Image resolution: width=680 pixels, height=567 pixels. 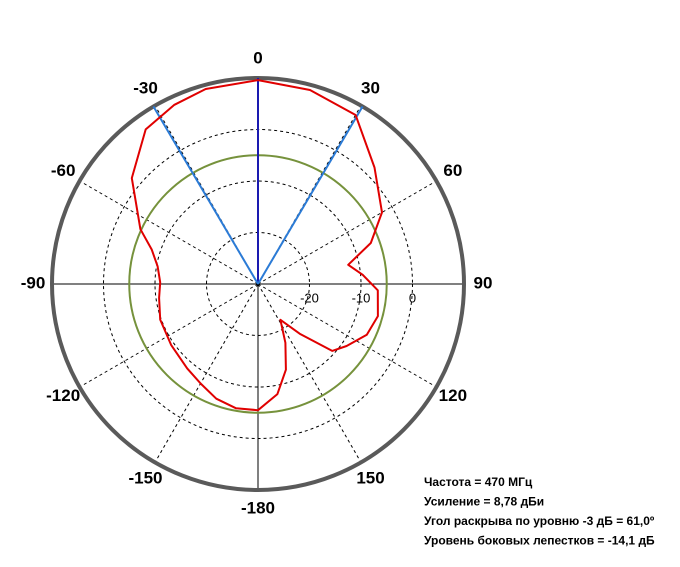 What do you see at coordinates (484, 502) in the screenshot?
I see `annotation: Усиление = 8,78 дБи` at bounding box center [484, 502].